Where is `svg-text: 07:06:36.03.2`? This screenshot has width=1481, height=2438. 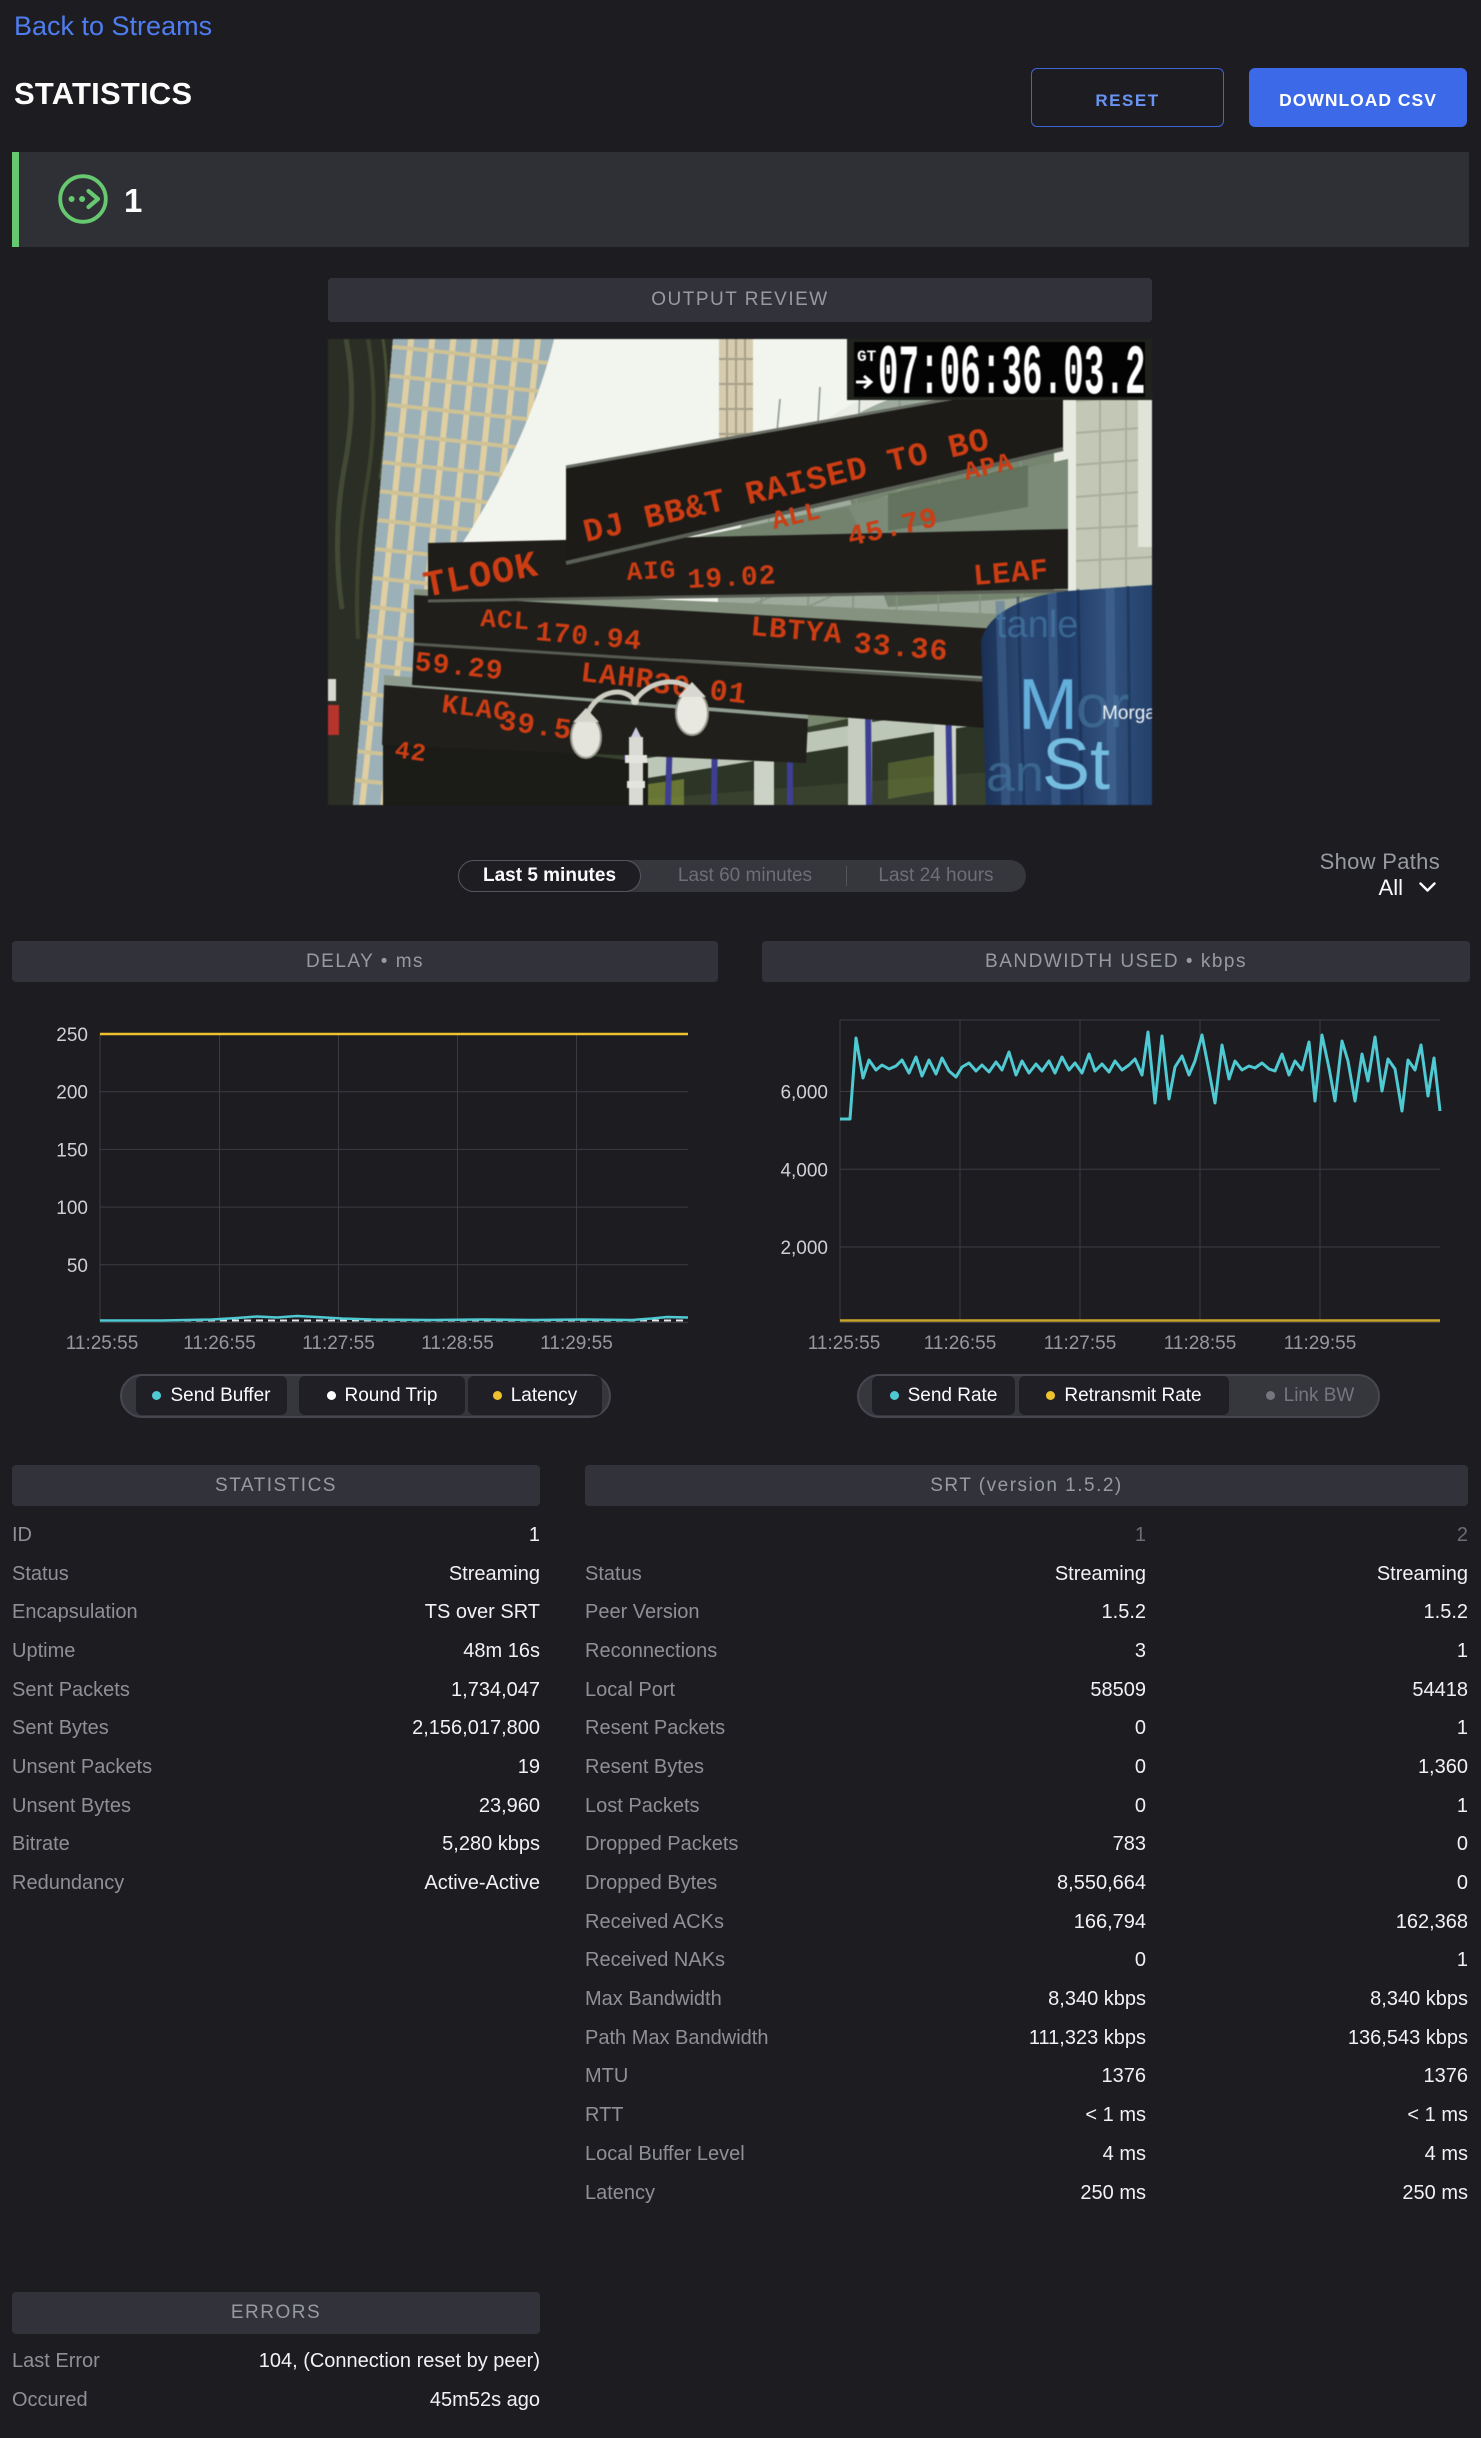
svg-text: 07:06:36.03.2 is located at coordinates (1012, 377).